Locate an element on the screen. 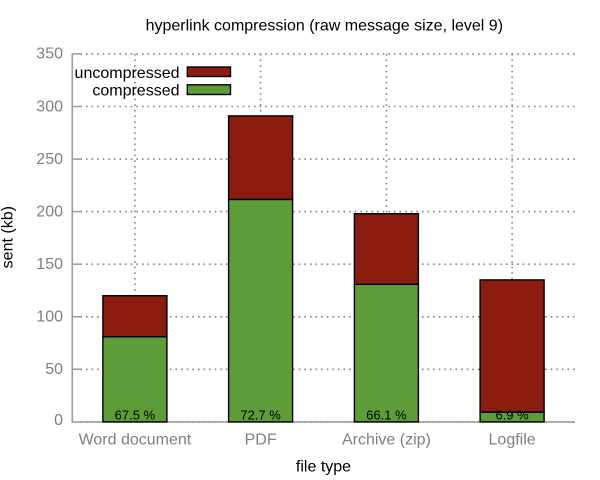  svg-text: 250 is located at coordinates (49, 159).